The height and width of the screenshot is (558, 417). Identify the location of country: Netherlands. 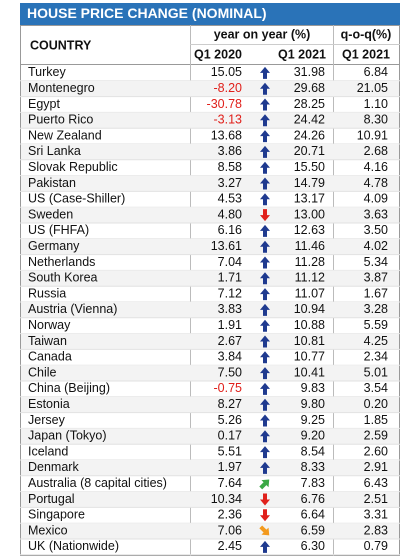
(61, 262).